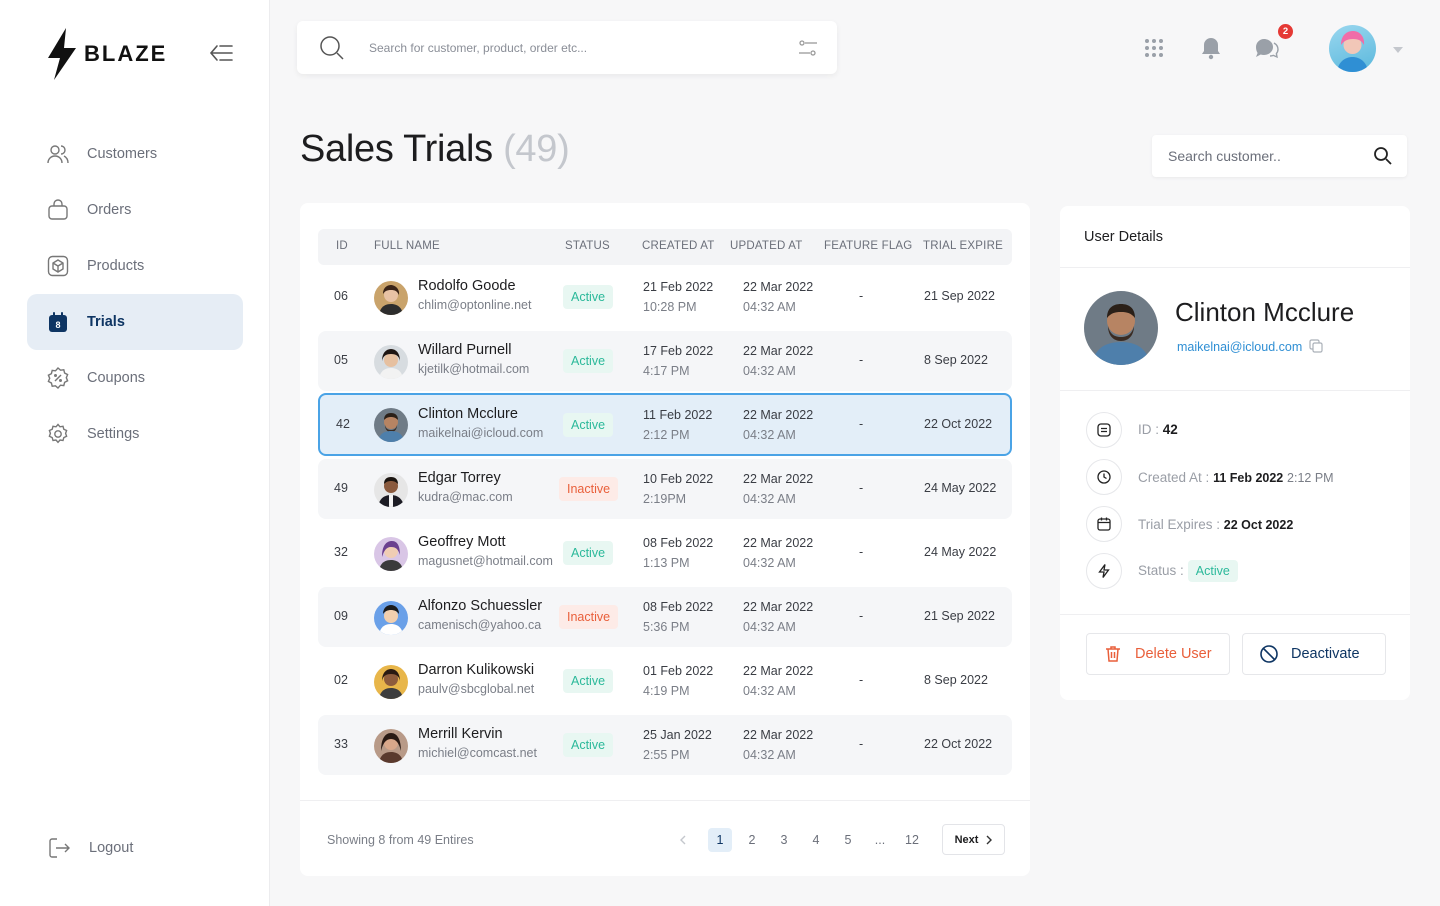  I want to click on avatar-portrait-icon, so click(1352, 51).